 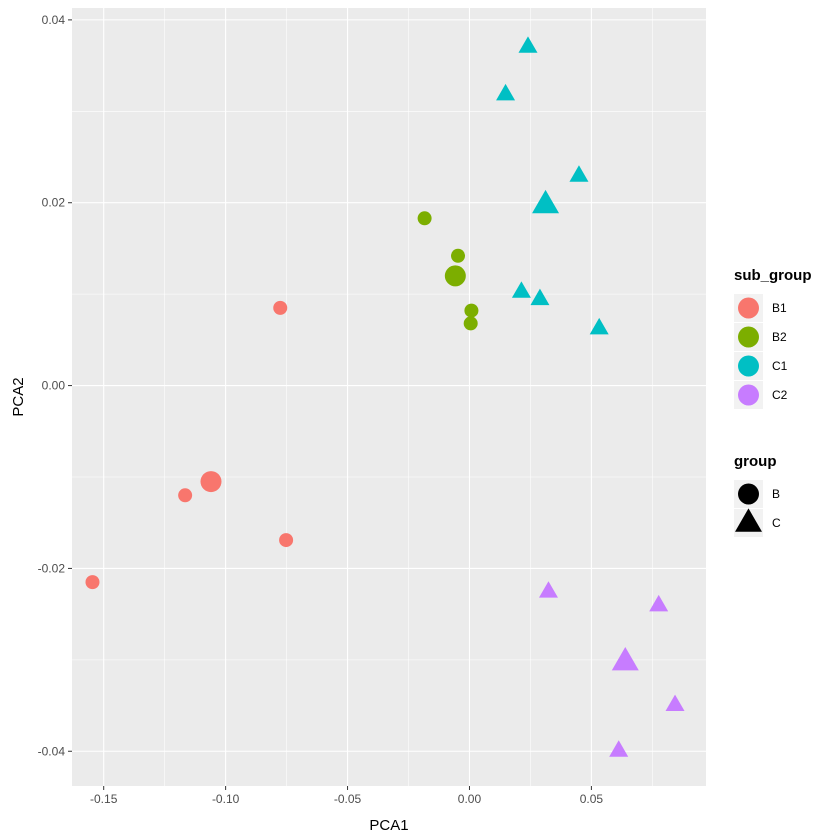 What do you see at coordinates (773, 275) in the screenshot?
I see `legend-title-sub-group: sub_group` at bounding box center [773, 275].